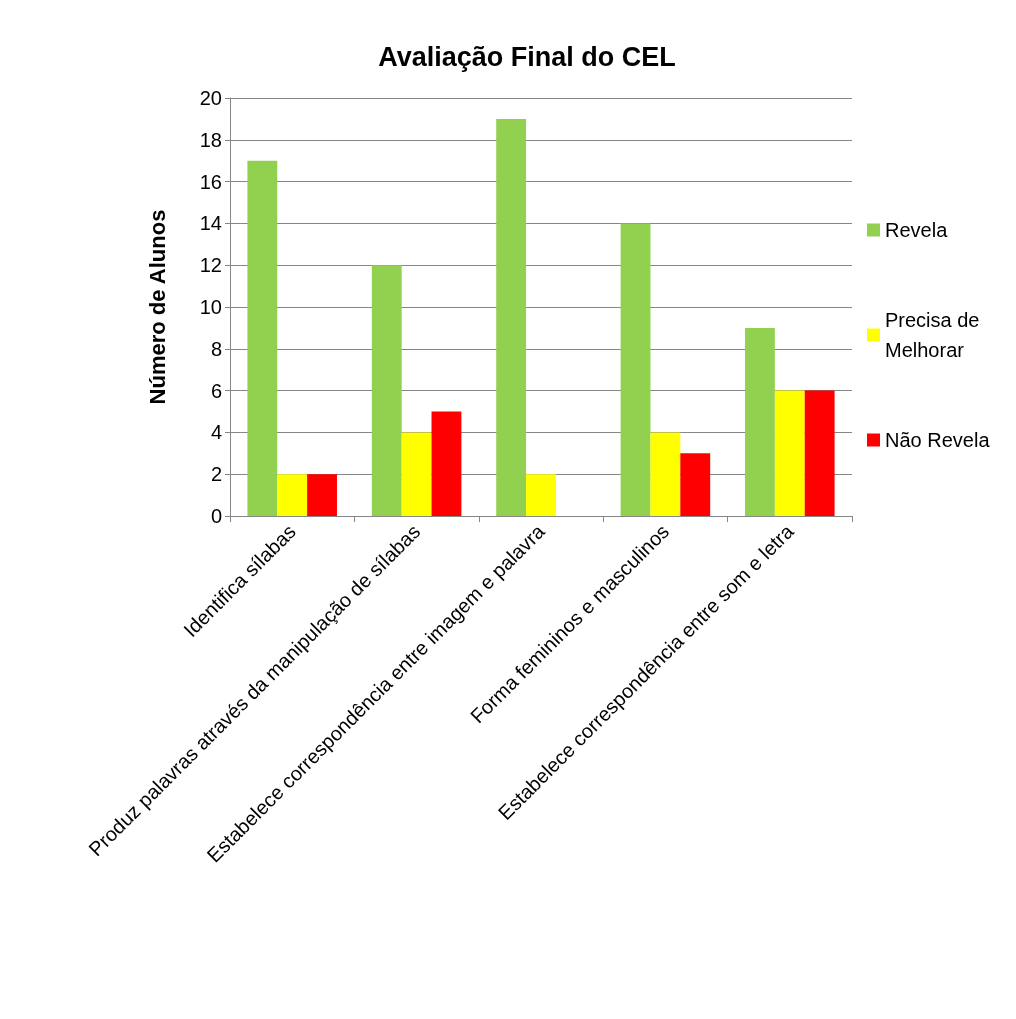  What do you see at coordinates (938, 440) in the screenshot?
I see `legend-label: Não Revela` at bounding box center [938, 440].